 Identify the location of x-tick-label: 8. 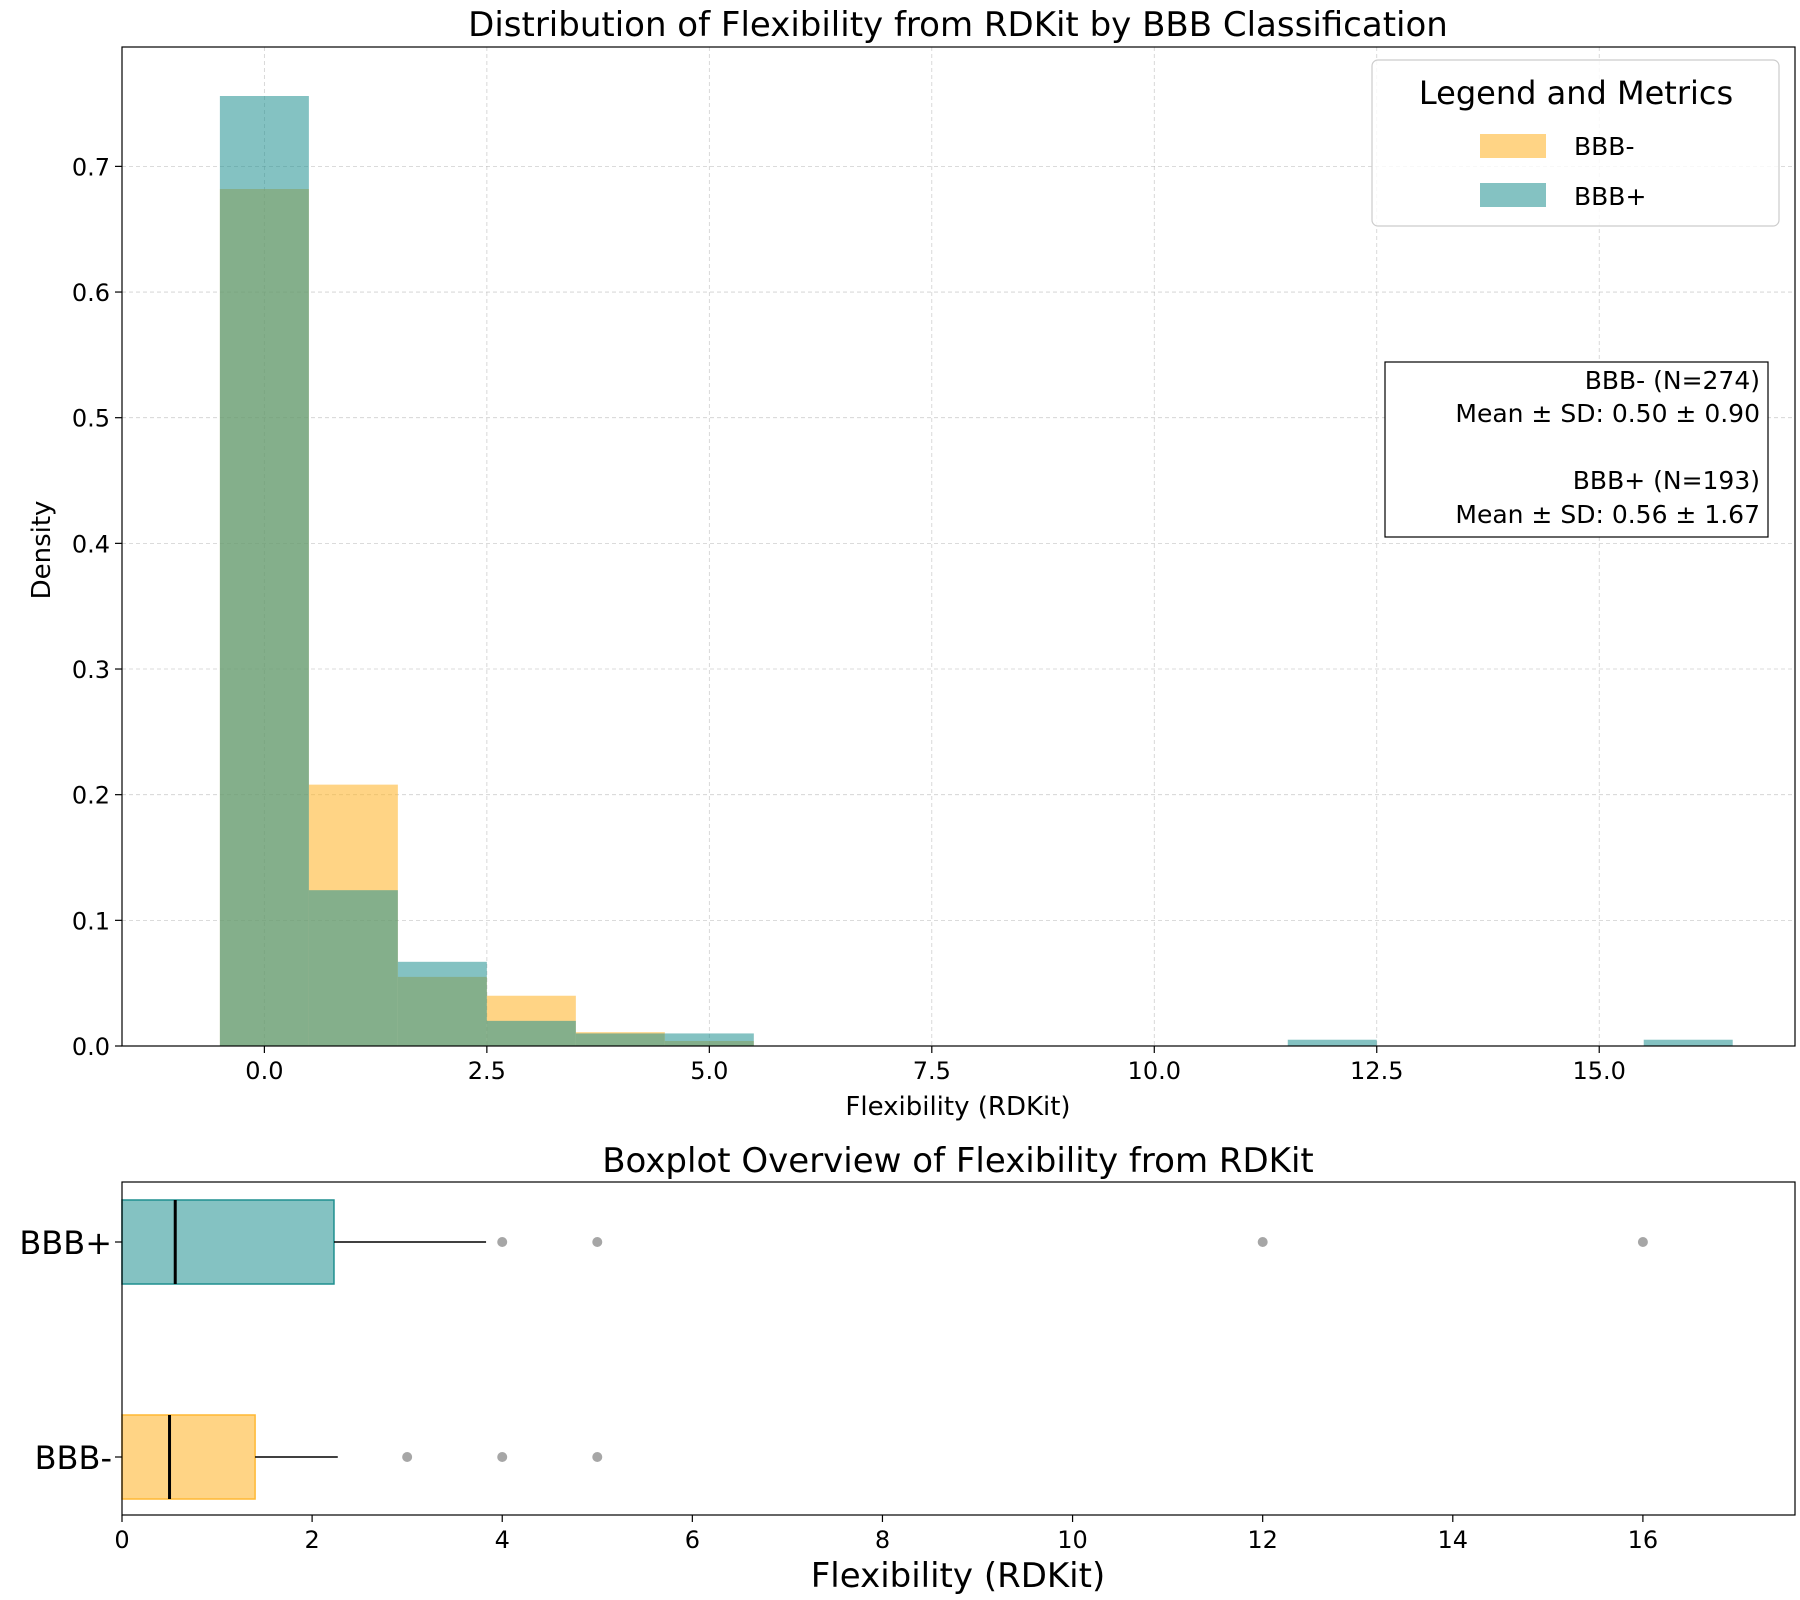
(882, 1540).